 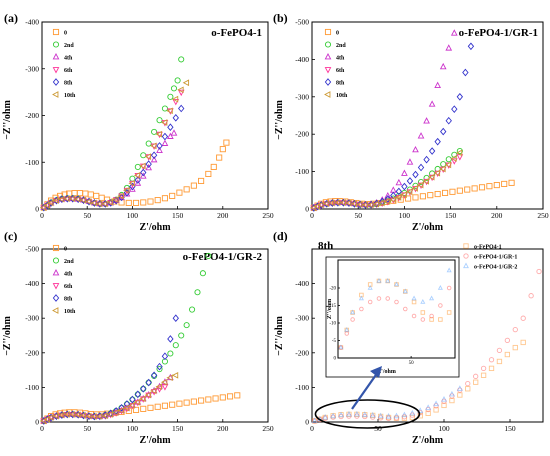 What do you see at coordinates (335, 359) in the screenshot?
I see `inset-y-tick-label: 0` at bounding box center [335, 359].